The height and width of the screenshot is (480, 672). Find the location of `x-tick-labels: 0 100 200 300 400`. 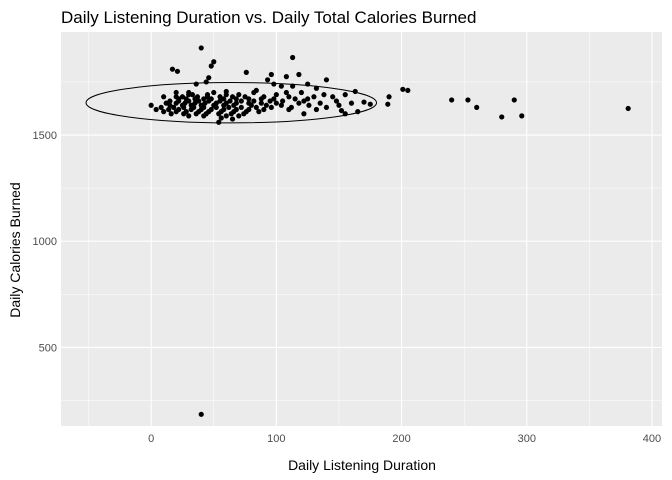

x-tick-labels: 0 100 200 300 400 is located at coordinates (404, 439).